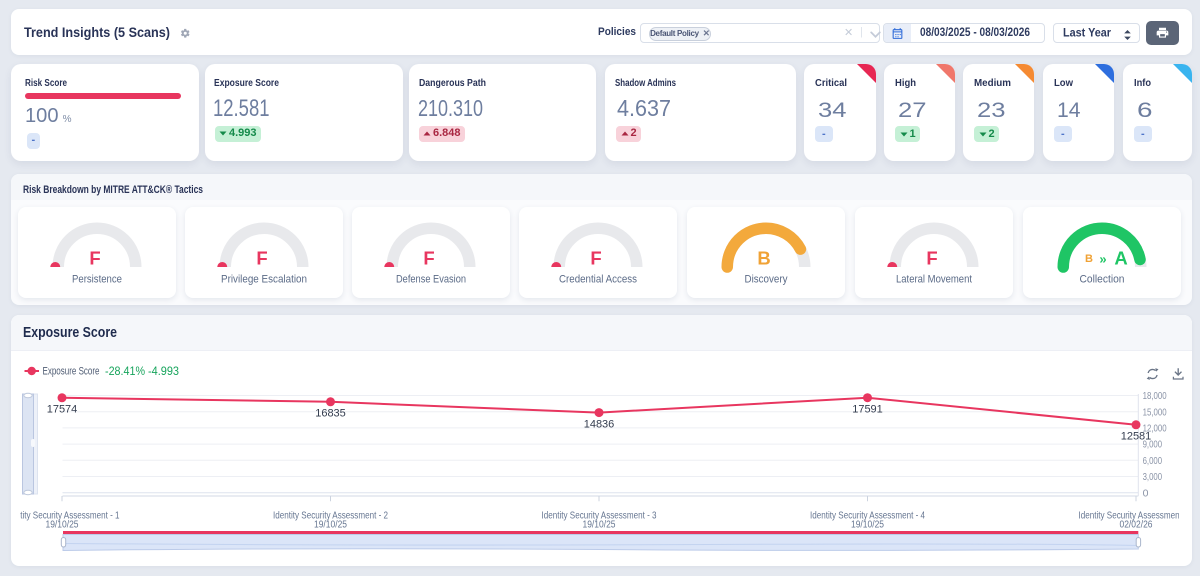  What do you see at coordinates (644, 108) in the screenshot?
I see `svg-text: 4.637` at bounding box center [644, 108].